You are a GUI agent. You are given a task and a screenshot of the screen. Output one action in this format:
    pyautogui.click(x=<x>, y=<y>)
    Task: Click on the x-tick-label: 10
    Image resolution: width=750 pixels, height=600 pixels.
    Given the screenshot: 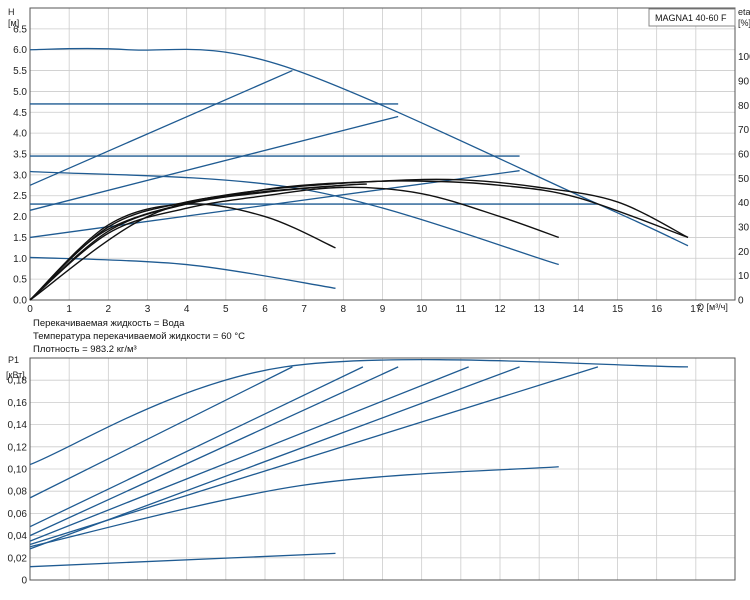 What is the action you would take?
    pyautogui.click(x=422, y=309)
    